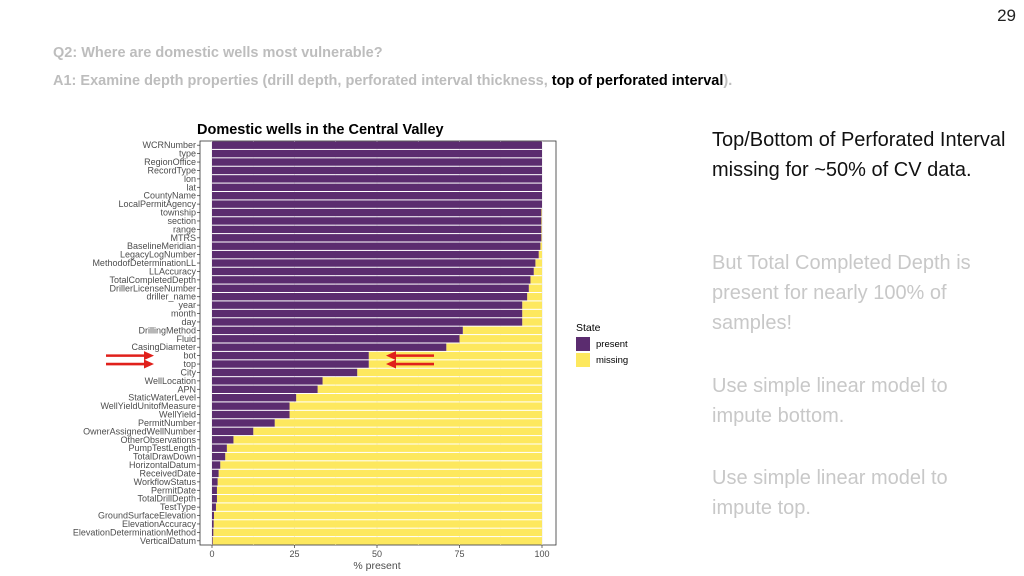 This screenshot has height=576, width=1024. What do you see at coordinates (184, 238) in the screenshot?
I see `y-tick-label: MTRS` at bounding box center [184, 238].